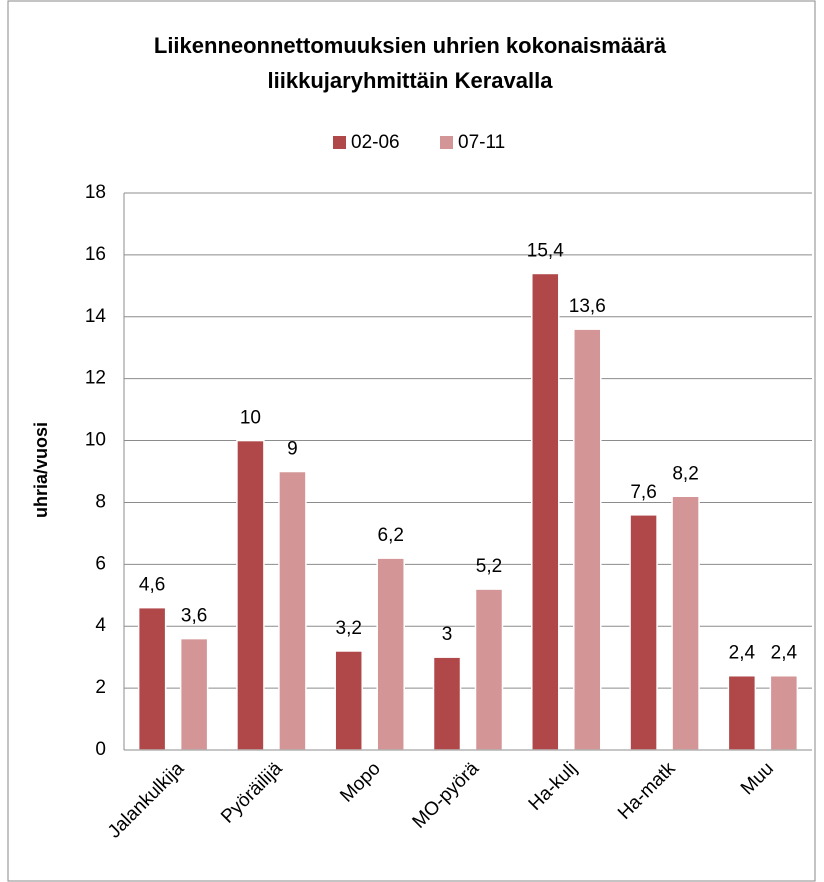 The image size is (824, 882). Describe the element at coordinates (96, 316) in the screenshot. I see `y-tick-label: 14` at that location.